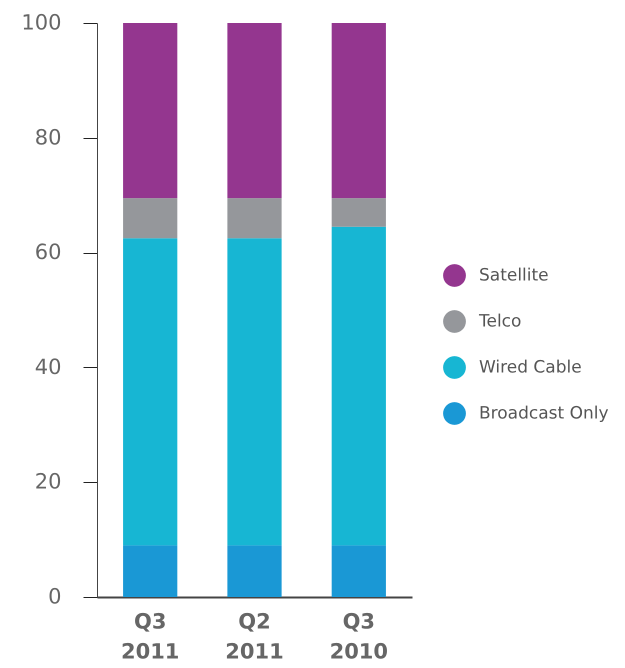 Image resolution: width=625 pixels, height=668 pixels. I want to click on y-tick-label: 20, so click(48, 482).